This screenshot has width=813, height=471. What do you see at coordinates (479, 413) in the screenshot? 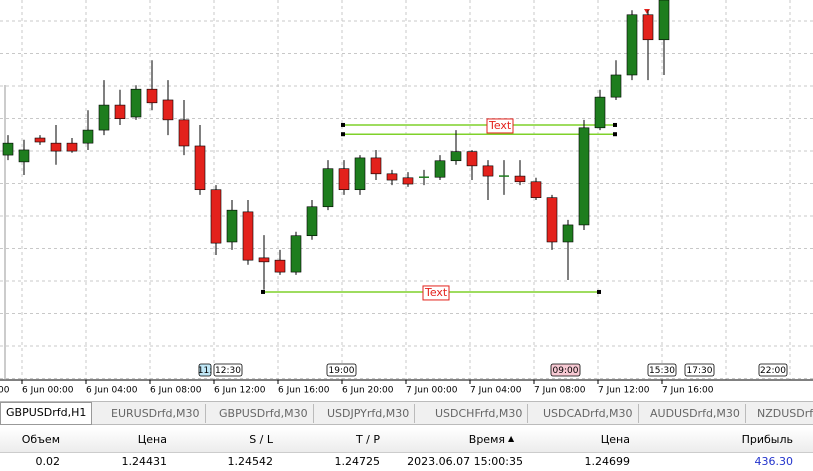
I see `tab: USDCHFrfd,M30` at bounding box center [479, 413].